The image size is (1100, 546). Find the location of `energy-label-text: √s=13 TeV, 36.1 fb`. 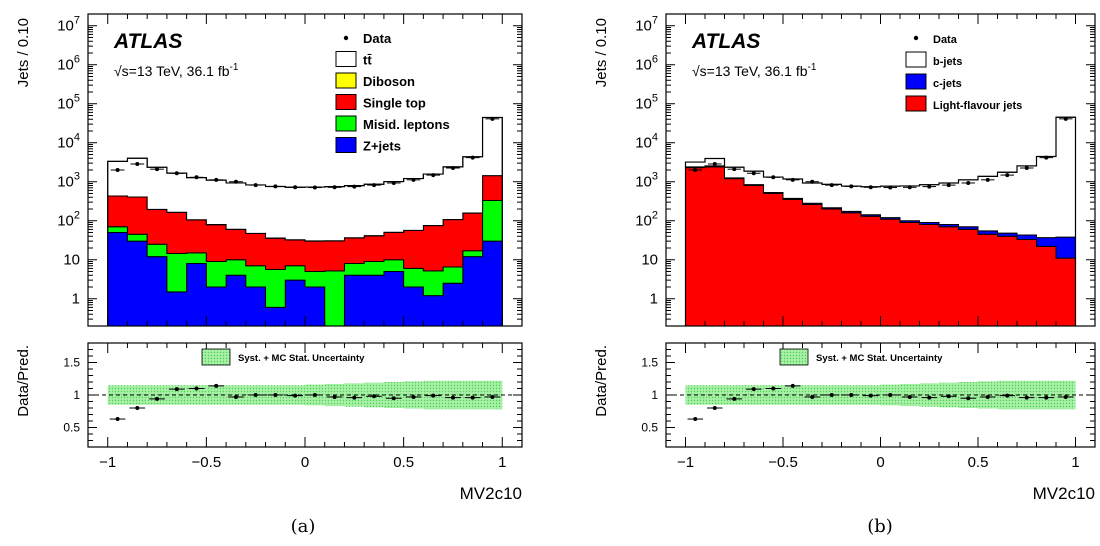

energy-label-text: √s=13 TeV, 36.1 fb is located at coordinates (750, 71).